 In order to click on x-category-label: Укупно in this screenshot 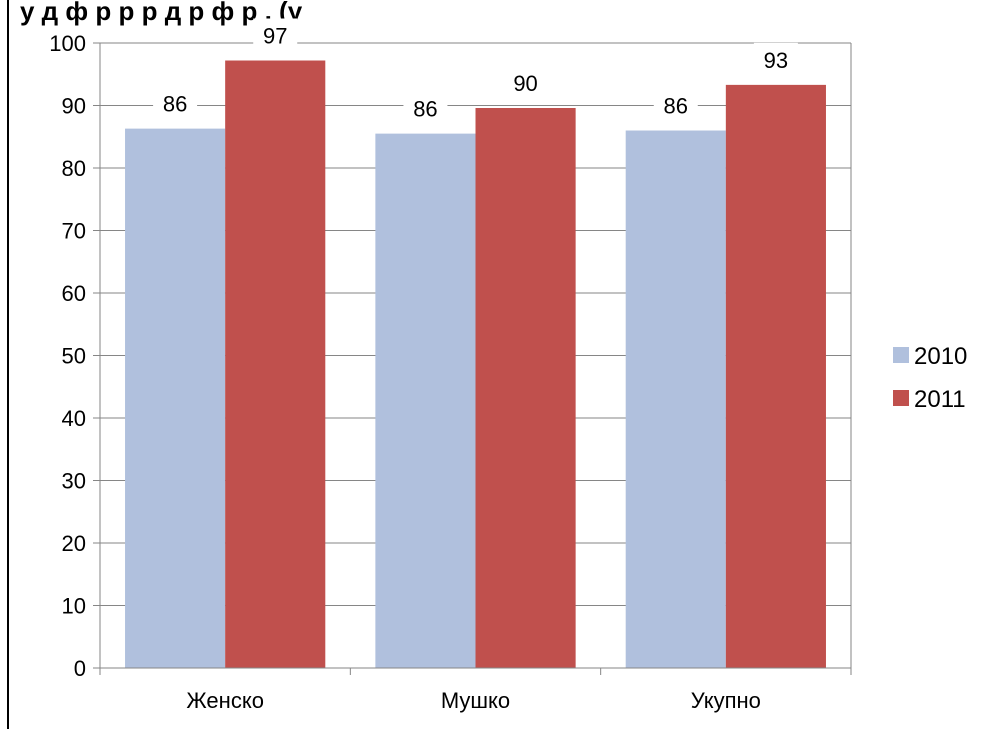, I will do `click(726, 700)`.